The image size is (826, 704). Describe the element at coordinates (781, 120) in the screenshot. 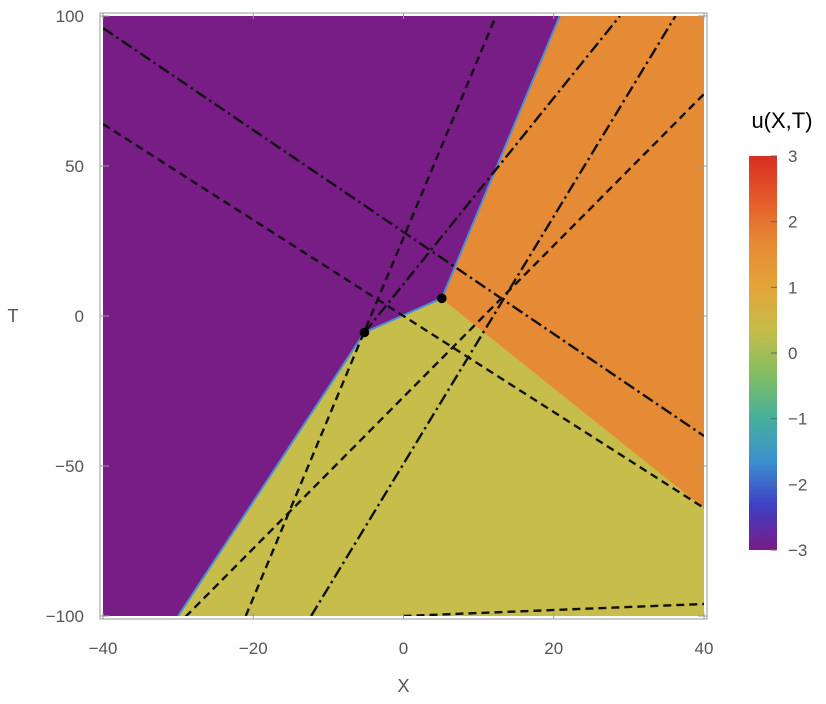

I see `colorbar-title: u(X,T)` at that location.